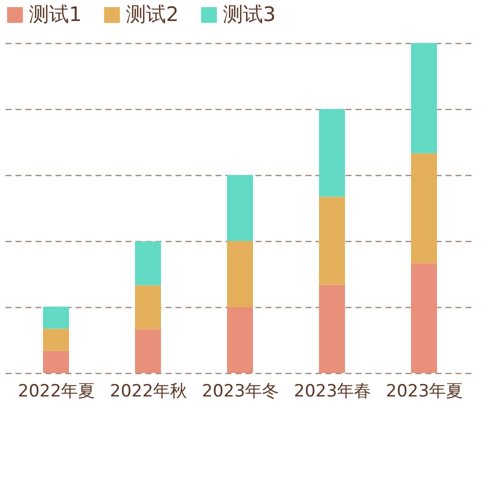 This screenshot has height=500, width=500. Describe the element at coordinates (57, 392) in the screenshot. I see `x-tick-label: 2022年夏` at that location.